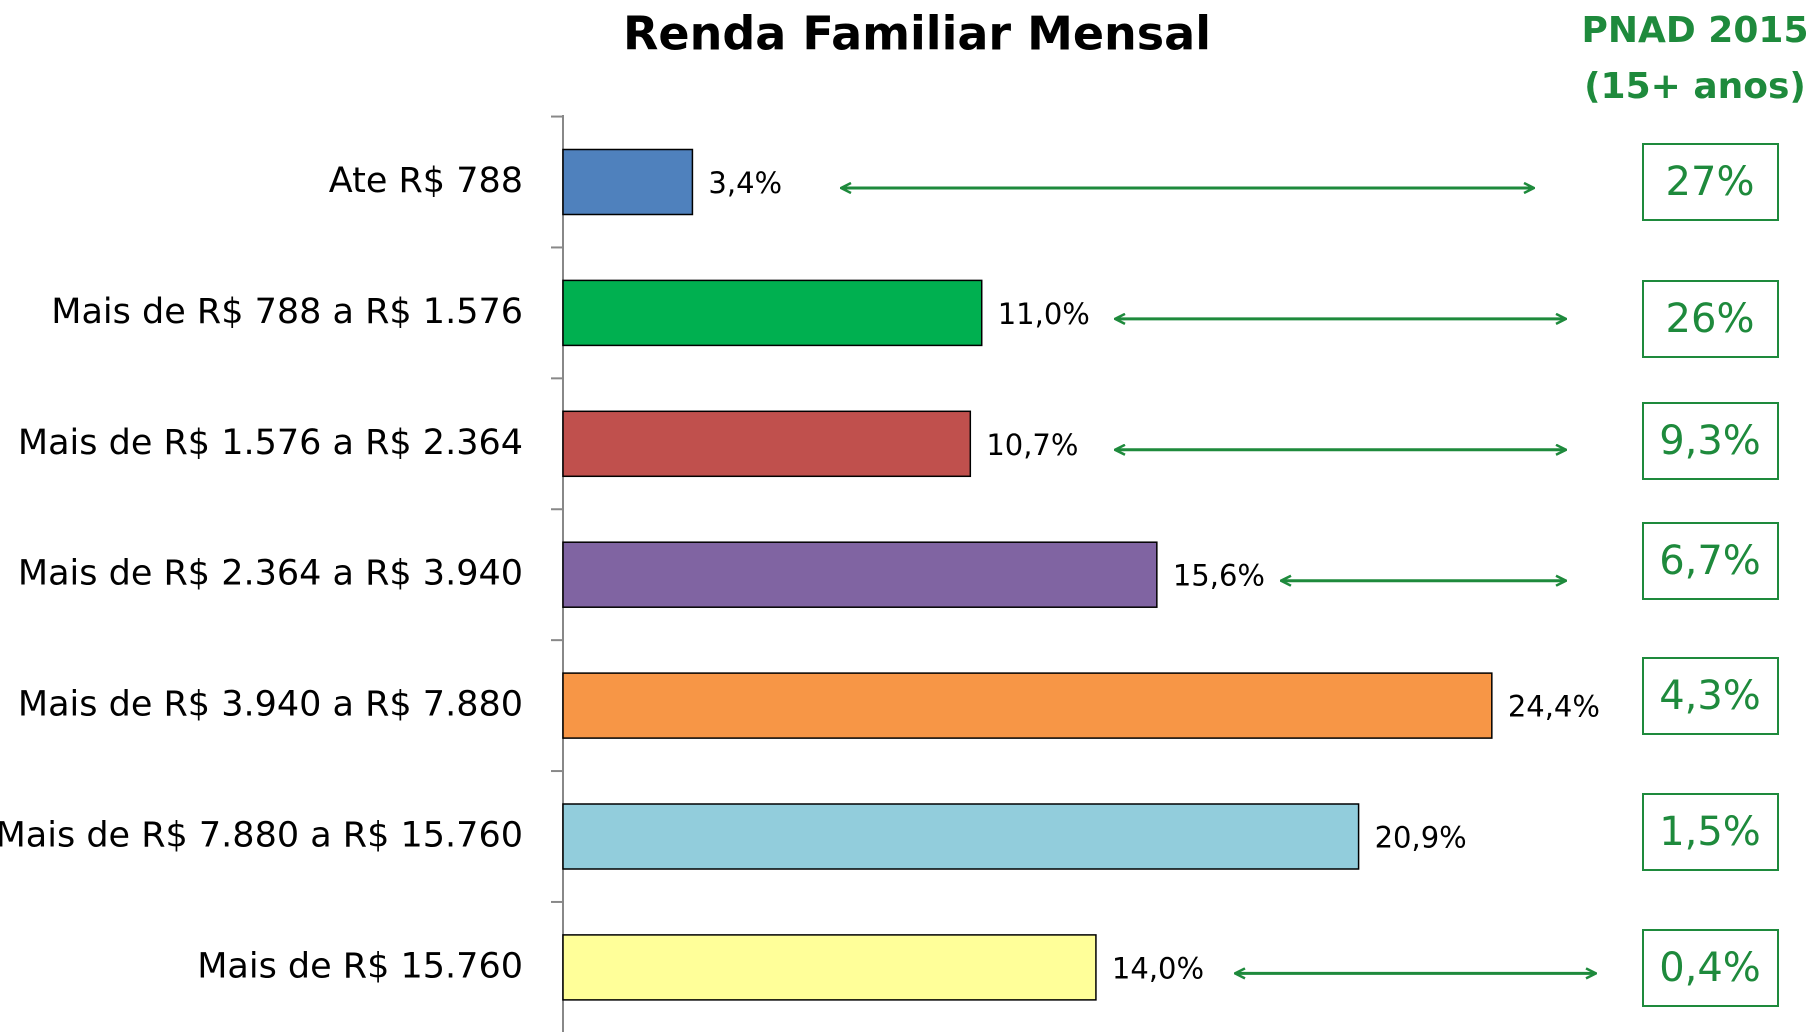 The width and height of the screenshot is (1808, 1032). What do you see at coordinates (1421, 838) in the screenshot?
I see `data-label: 20,9%` at bounding box center [1421, 838].